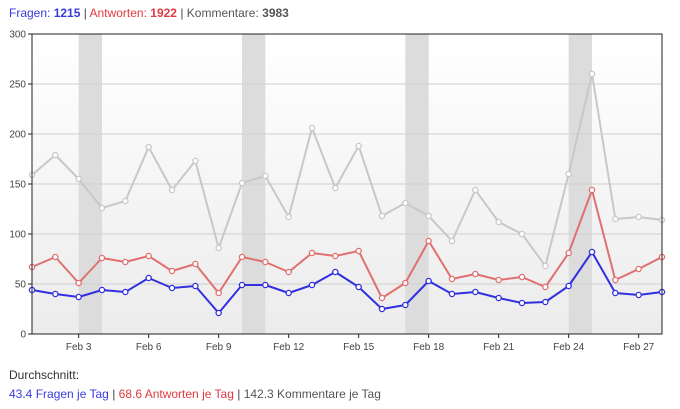  Describe the element at coordinates (639, 347) in the screenshot. I see `x-tick-label: Feb 27` at that location.